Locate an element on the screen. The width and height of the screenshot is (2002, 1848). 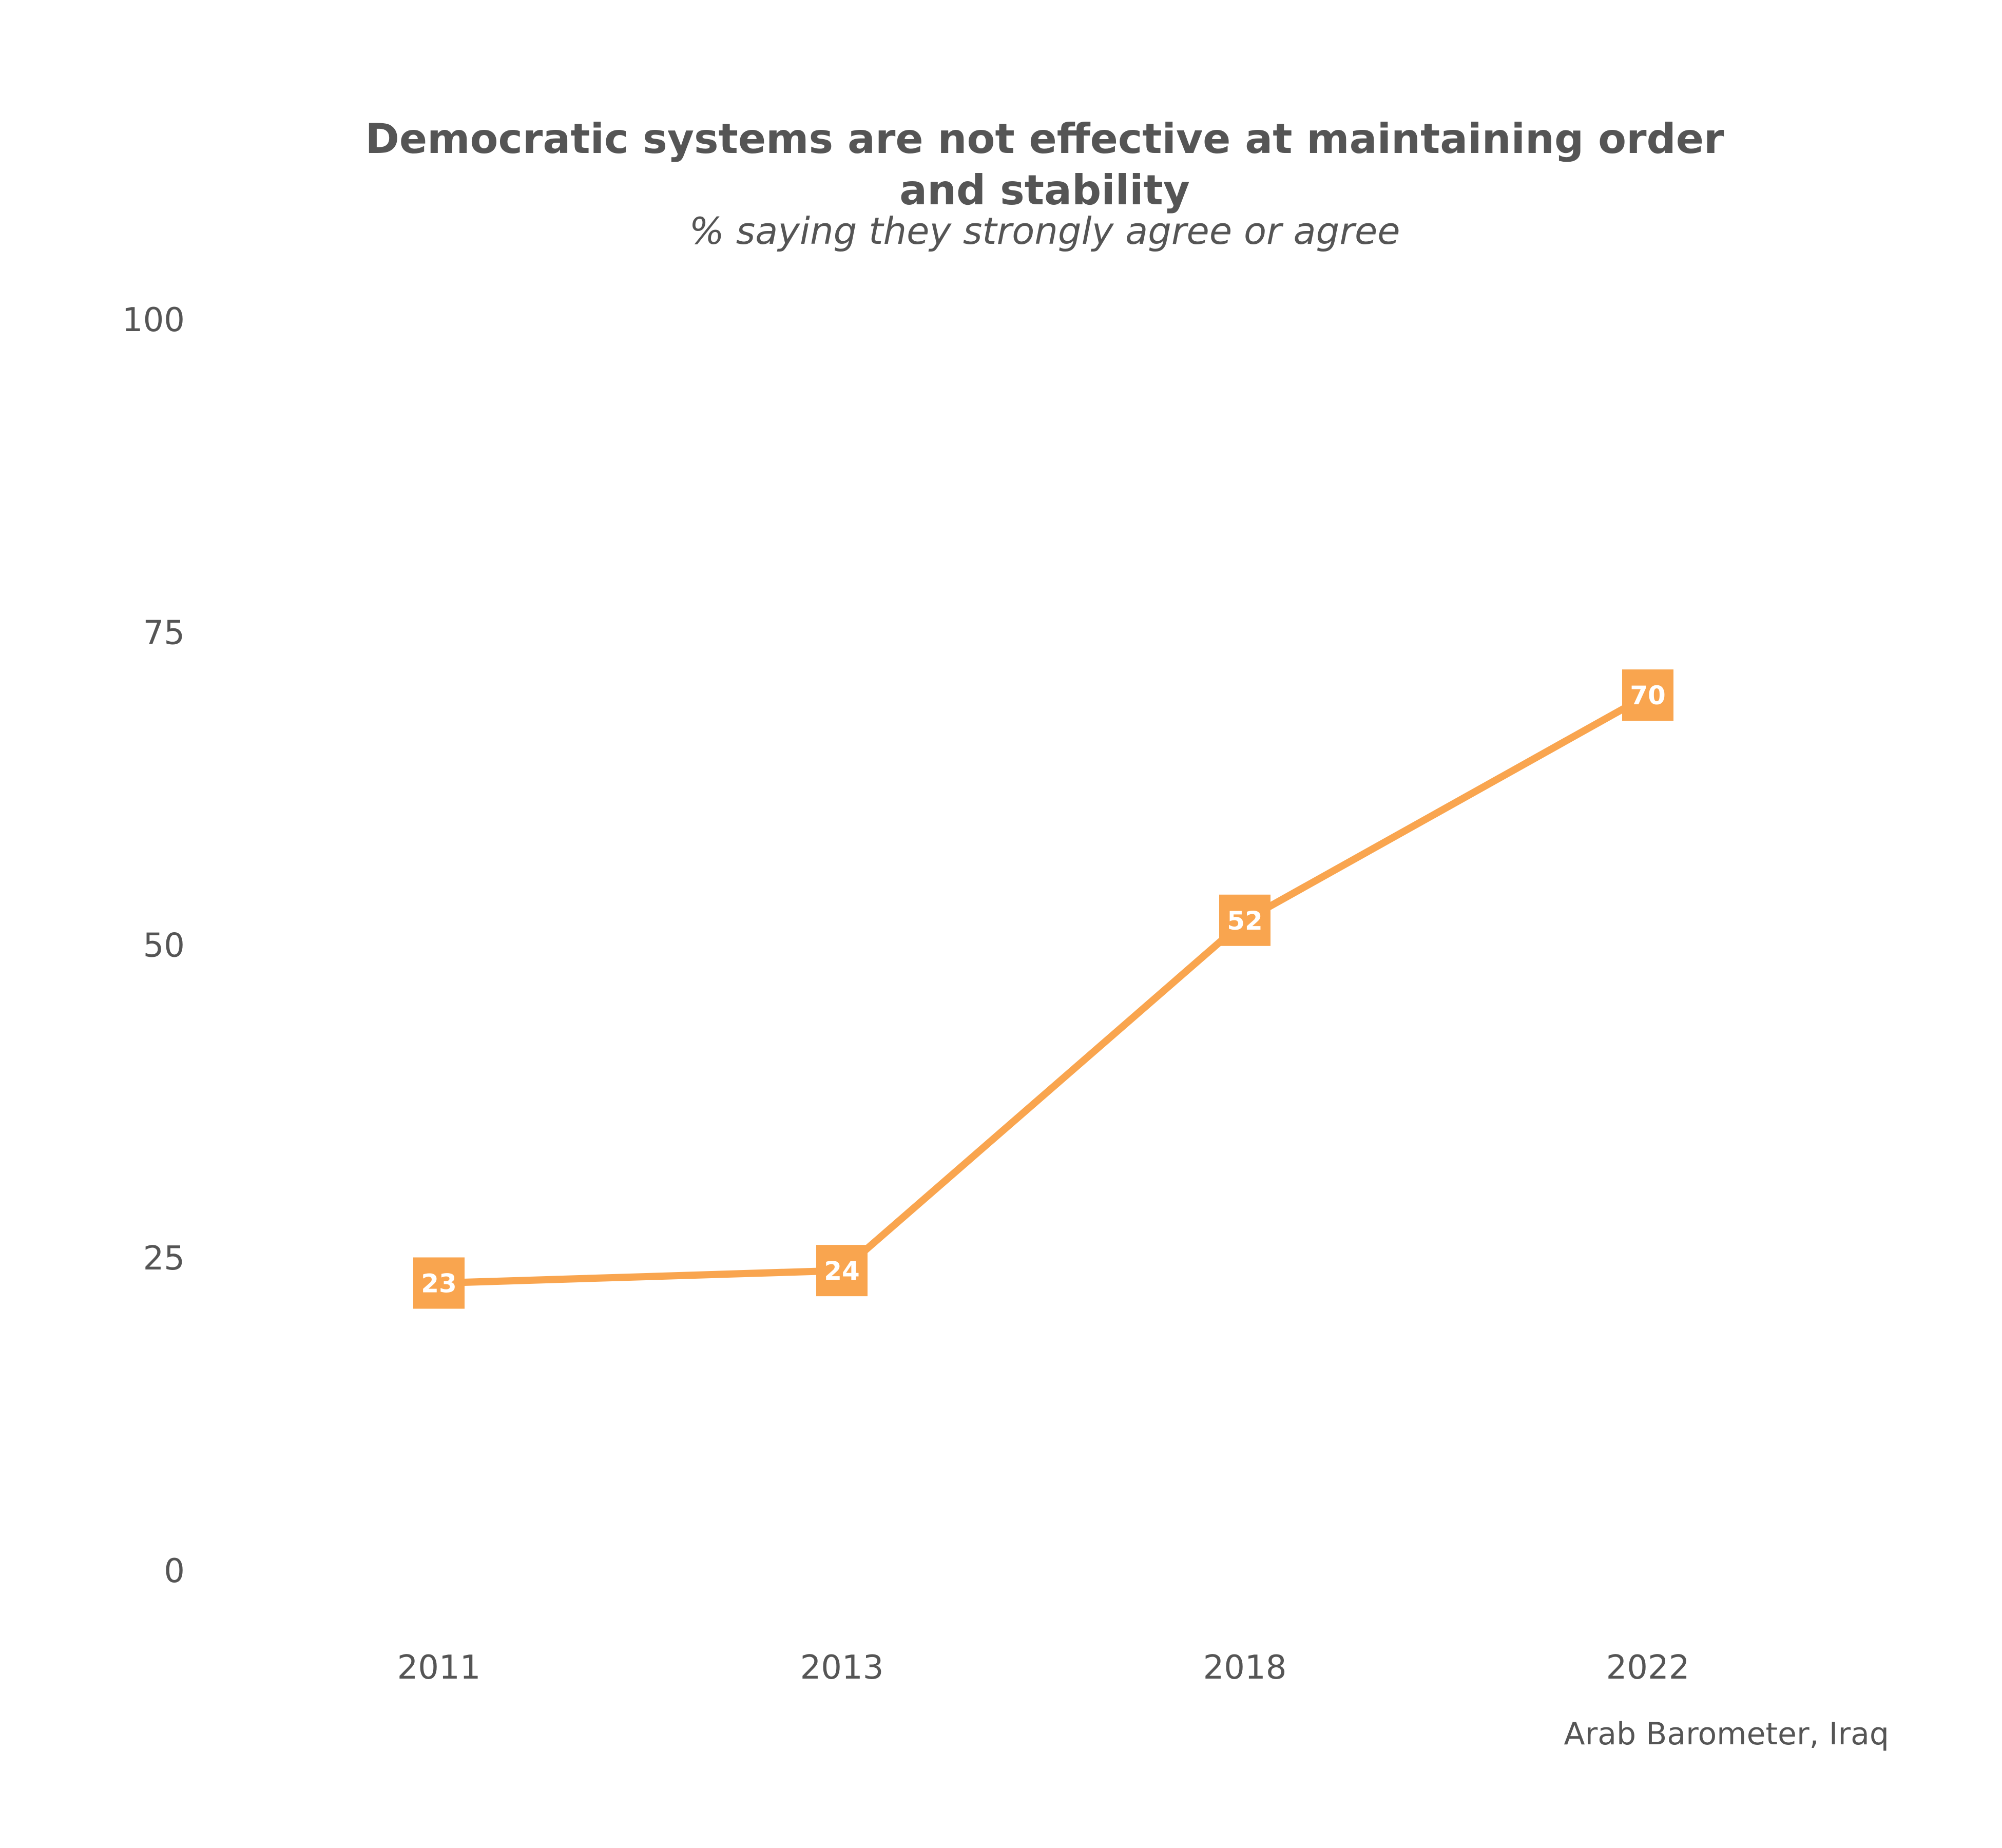
y-tick-label: 100 is located at coordinates (153, 320).